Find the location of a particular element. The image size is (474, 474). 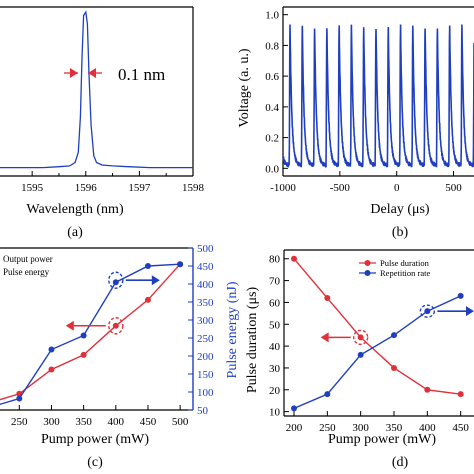

panel-d-x-tick-label: 350 is located at coordinates (394, 428).